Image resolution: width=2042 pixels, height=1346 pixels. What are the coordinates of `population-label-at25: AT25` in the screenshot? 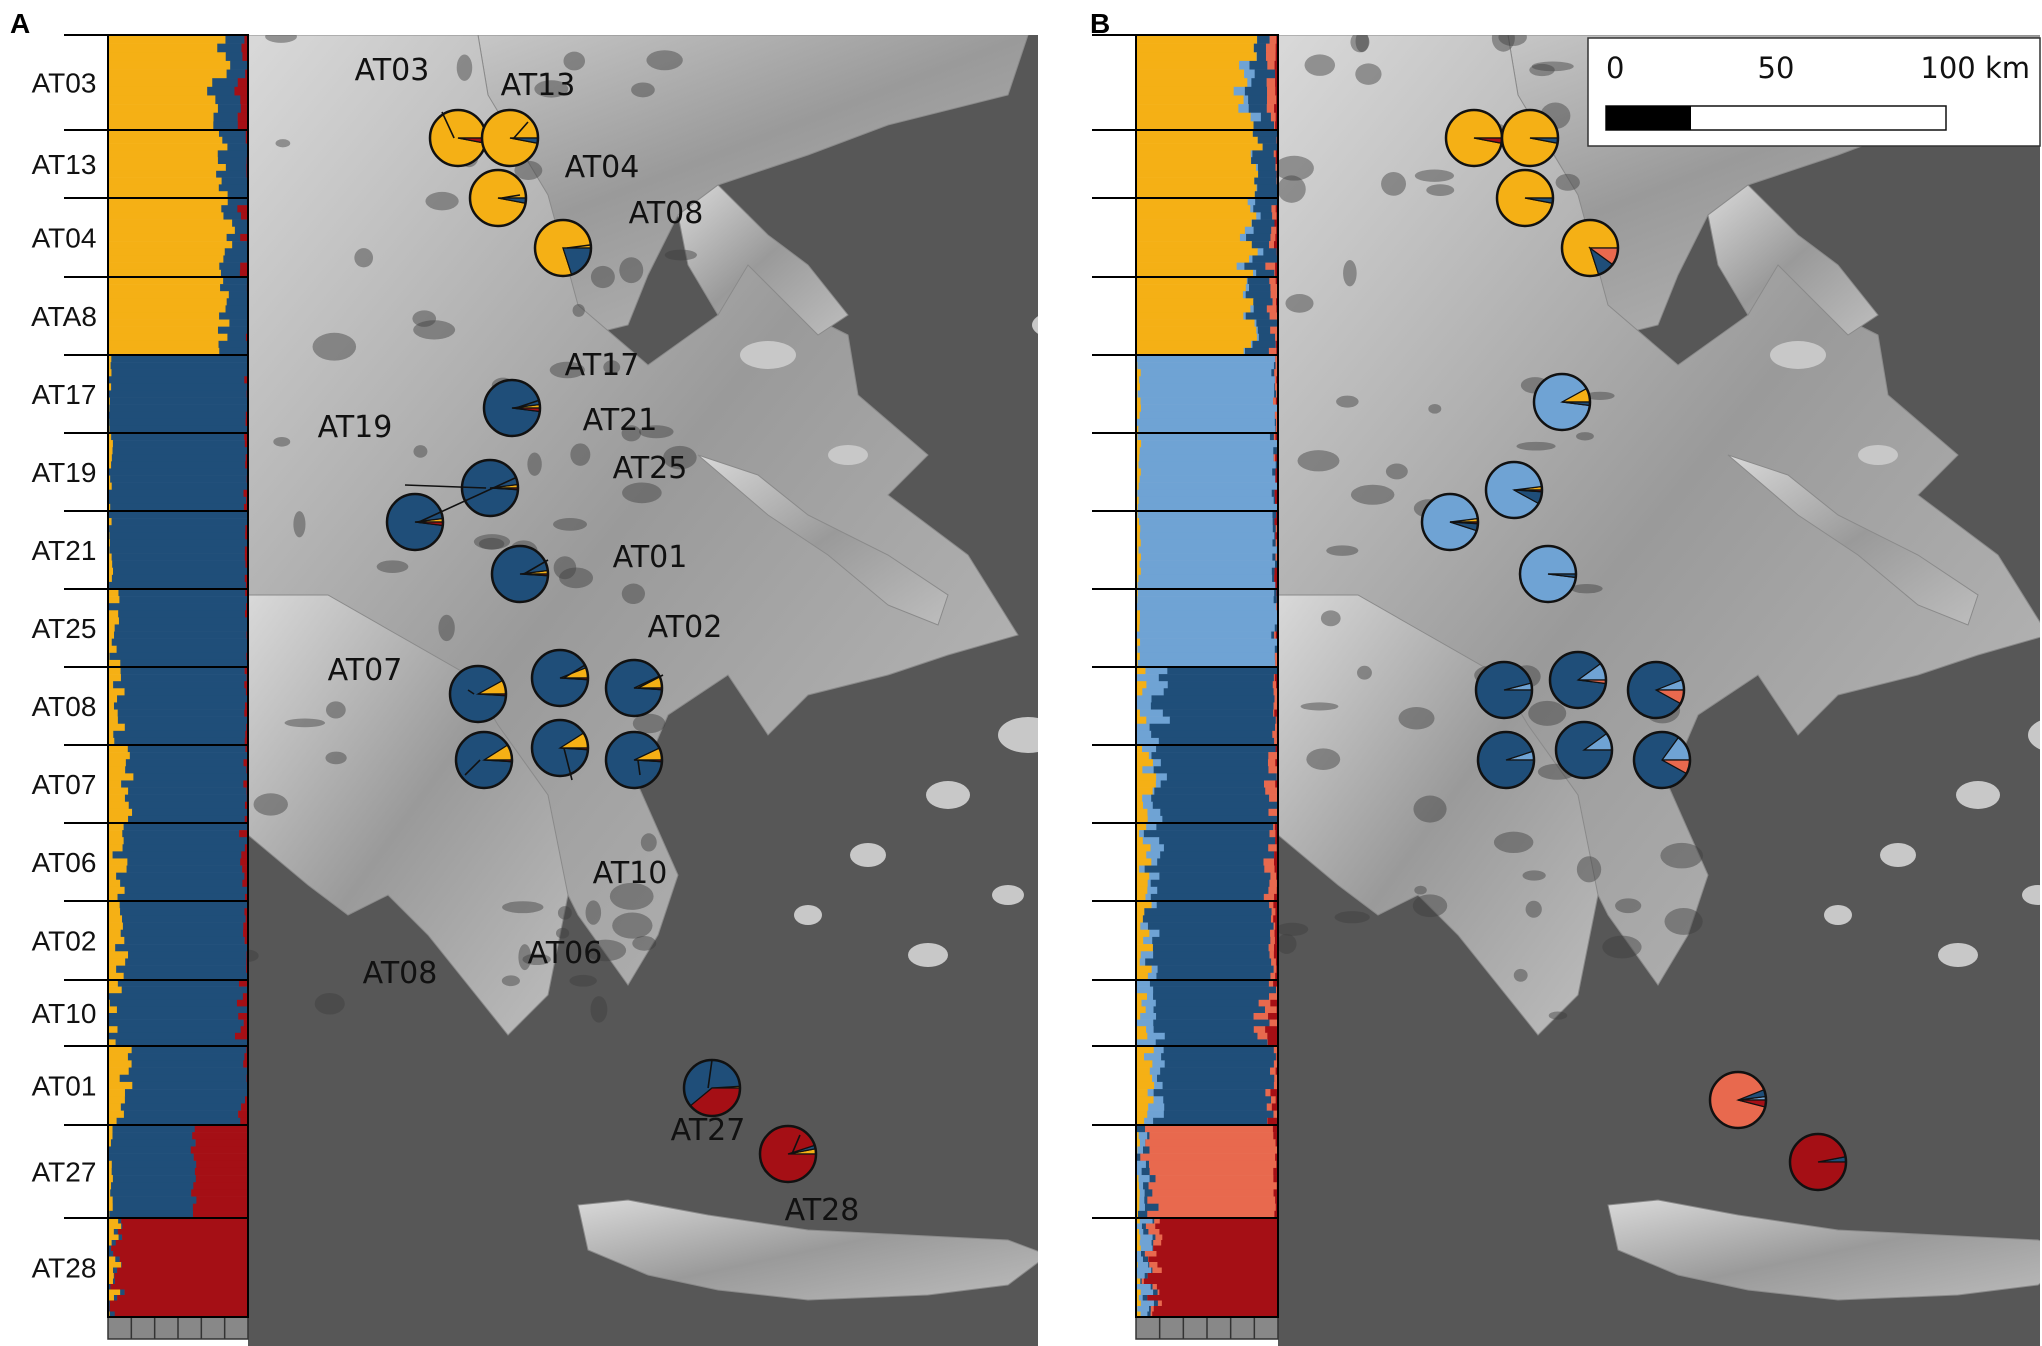 It's located at (64, 628).